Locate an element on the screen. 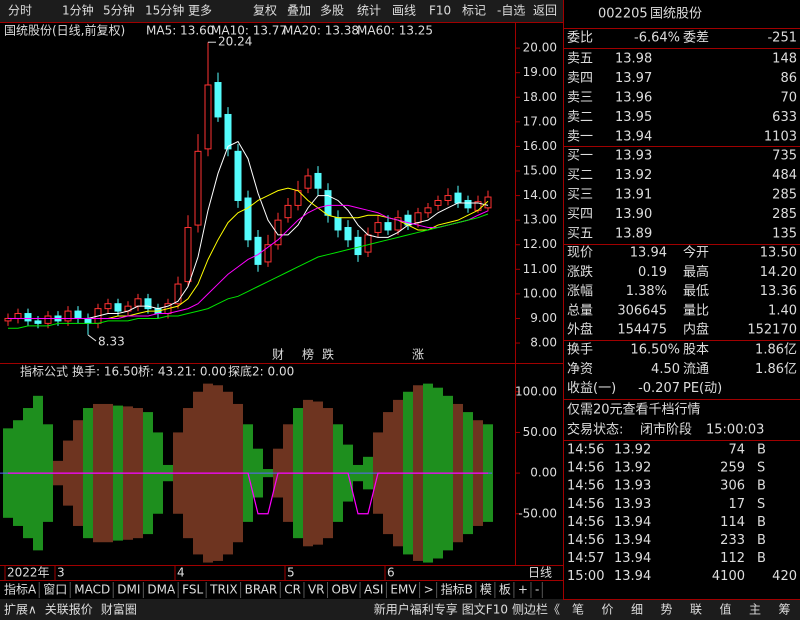  indicator-tab: - is located at coordinates (537, 590).